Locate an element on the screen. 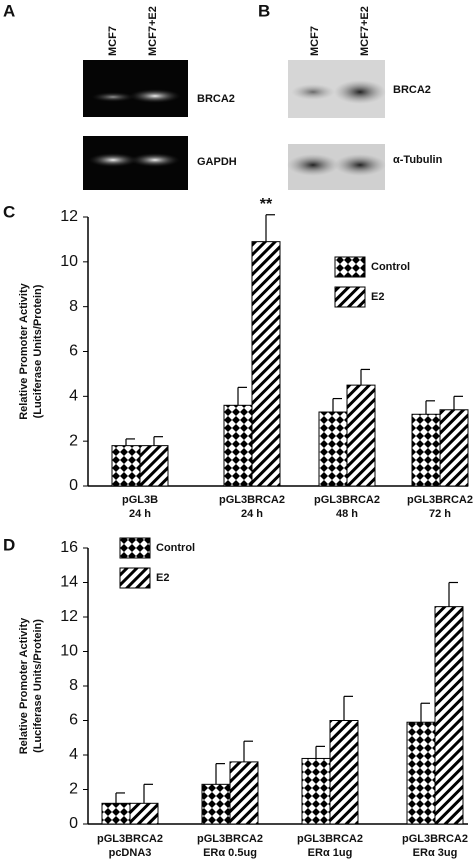 Image resolution: width=475 pixels, height=863 pixels. panel-letter: D is located at coordinates (9, 544).